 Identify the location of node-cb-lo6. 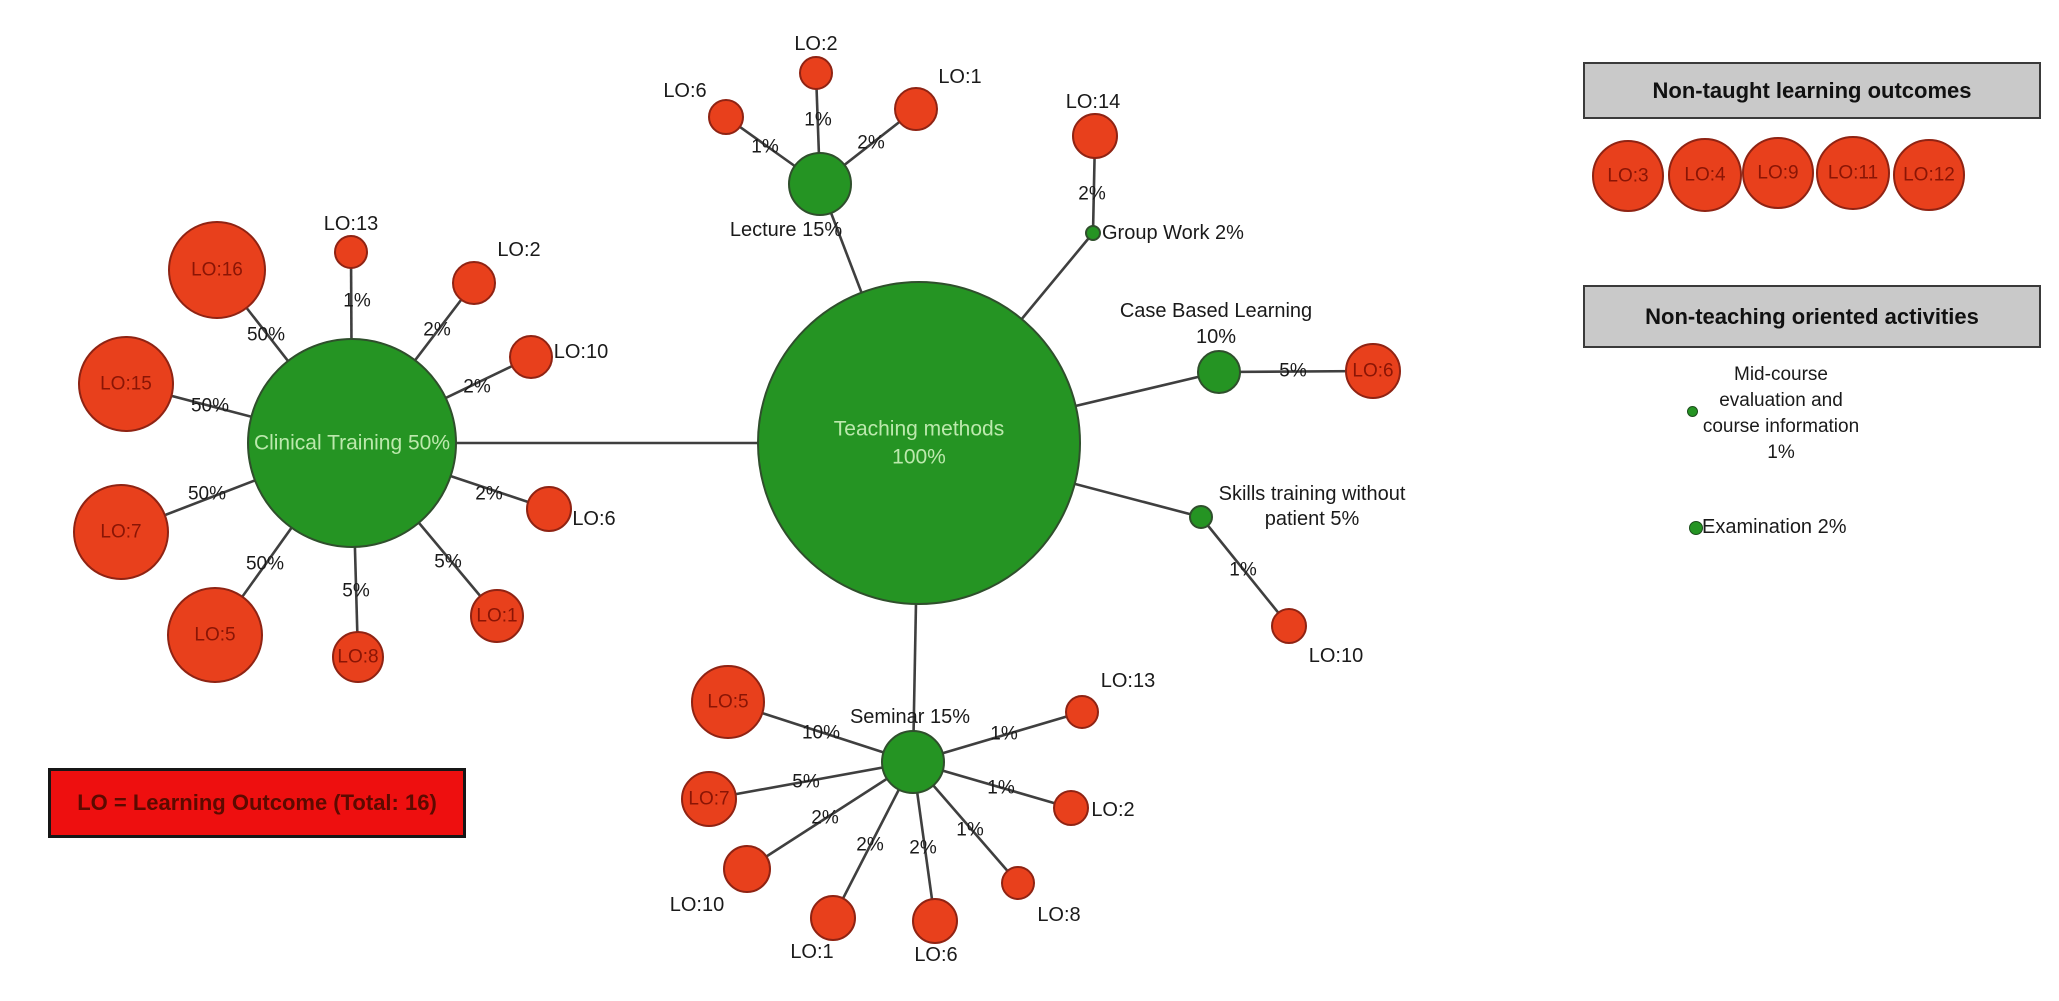
(1373, 371).